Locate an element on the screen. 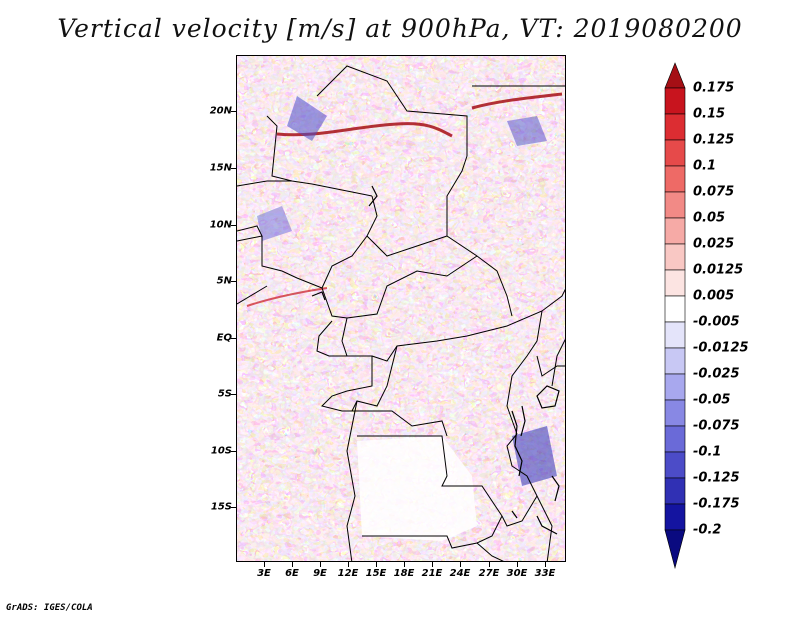 Image resolution: width=800 pixels, height=618 pixels. colorbar-label: 0.075 is located at coordinates (714, 192).